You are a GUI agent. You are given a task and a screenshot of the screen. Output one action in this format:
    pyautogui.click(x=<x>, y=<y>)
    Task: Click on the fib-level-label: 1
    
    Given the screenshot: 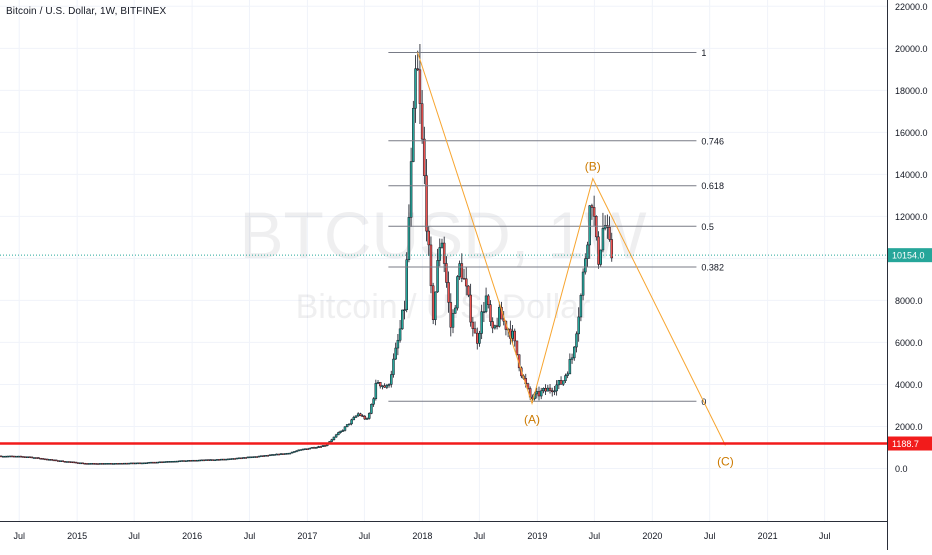 What is the action you would take?
    pyautogui.click(x=703, y=53)
    